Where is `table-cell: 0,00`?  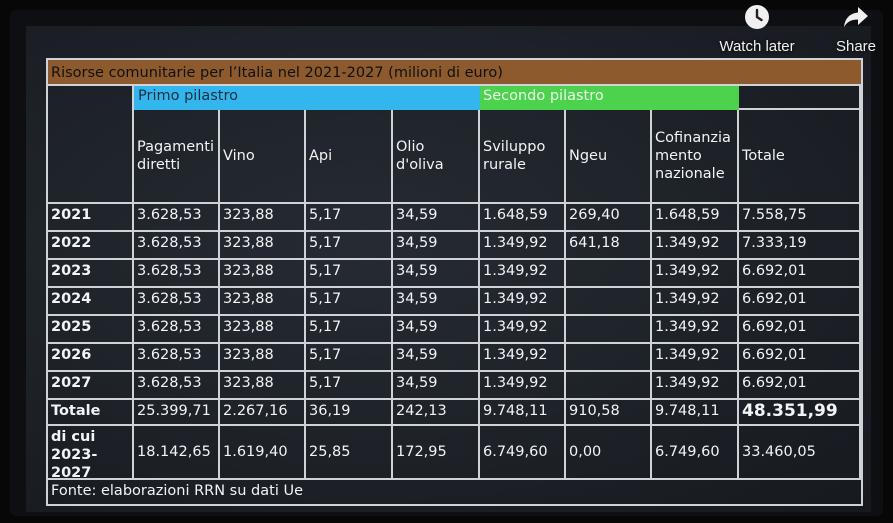
table-cell: 0,00 is located at coordinates (609, 453).